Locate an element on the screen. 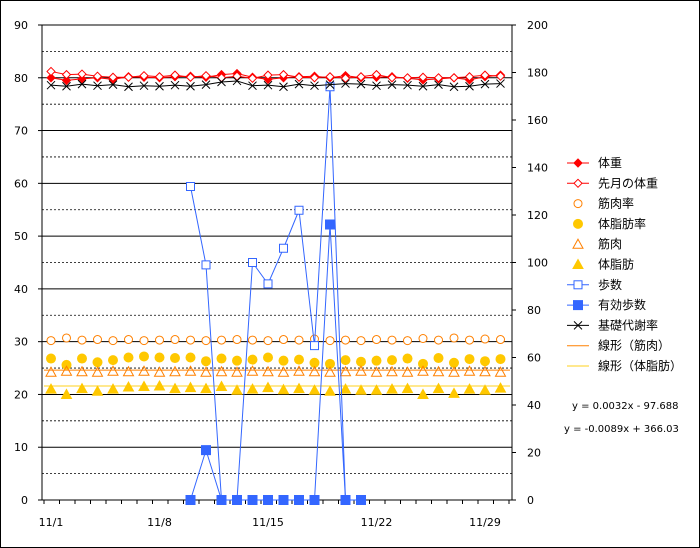 The height and width of the screenshot is (548, 700). x-tick-label: 11/22 is located at coordinates (377, 522).